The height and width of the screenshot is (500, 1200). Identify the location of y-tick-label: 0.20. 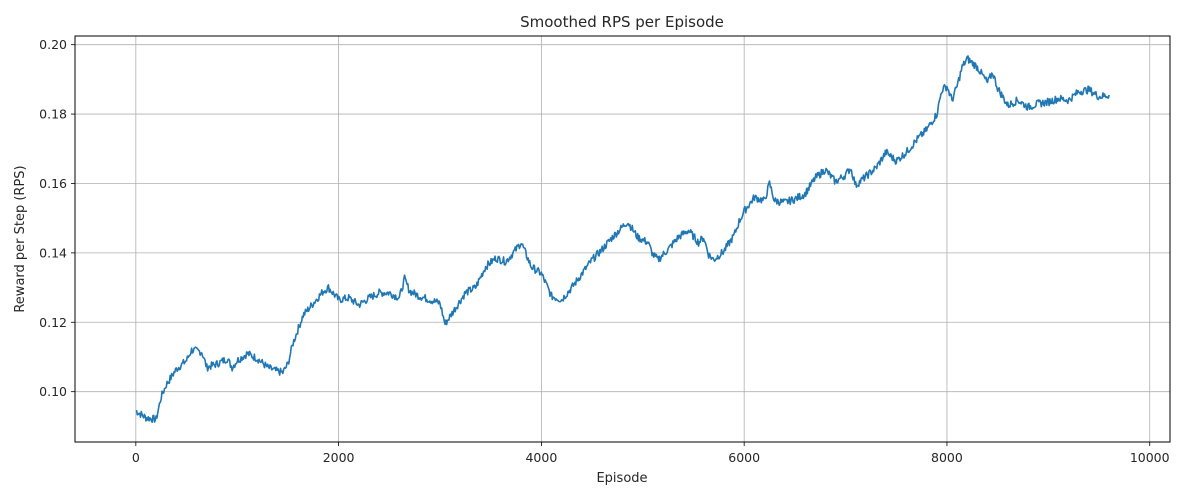
(53, 44).